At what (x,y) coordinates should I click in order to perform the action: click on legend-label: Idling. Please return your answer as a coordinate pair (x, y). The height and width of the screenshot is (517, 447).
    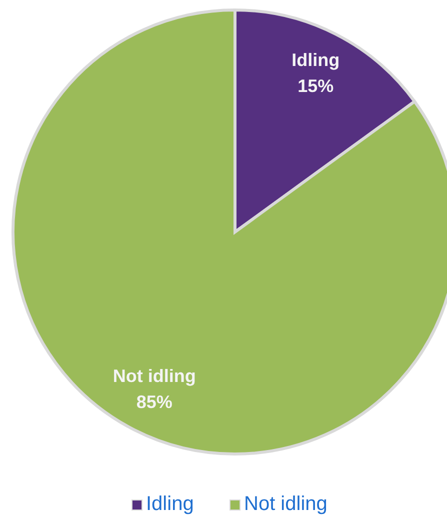
    Looking at the image, I should click on (170, 504).